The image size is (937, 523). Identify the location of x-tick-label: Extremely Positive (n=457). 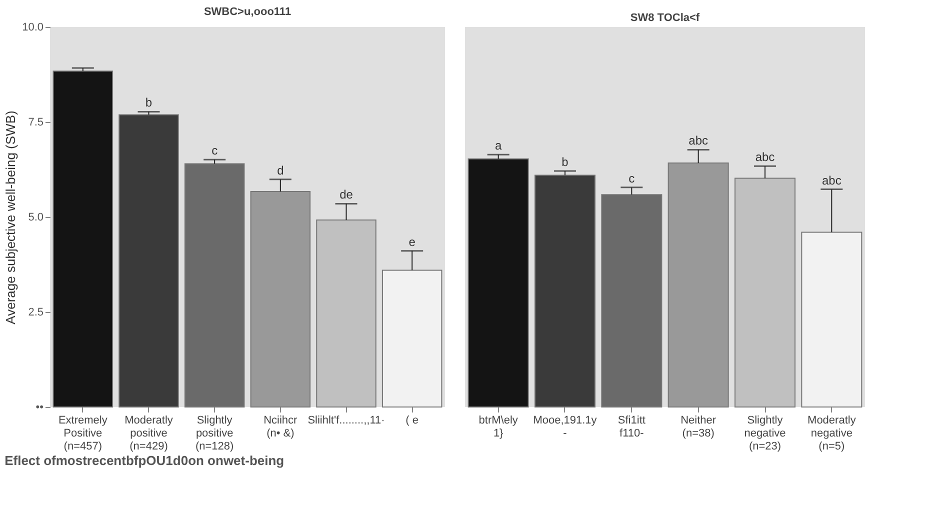
(83, 433).